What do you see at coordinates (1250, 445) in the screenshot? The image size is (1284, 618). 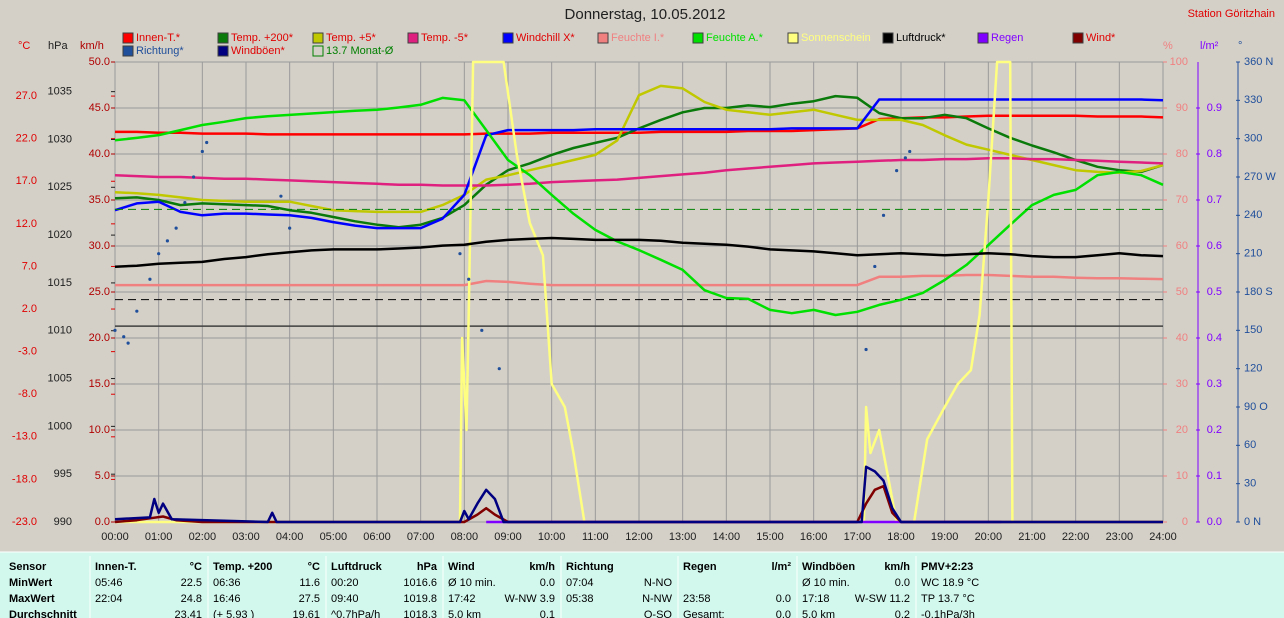 I see `y-tick-label: 60` at bounding box center [1250, 445].